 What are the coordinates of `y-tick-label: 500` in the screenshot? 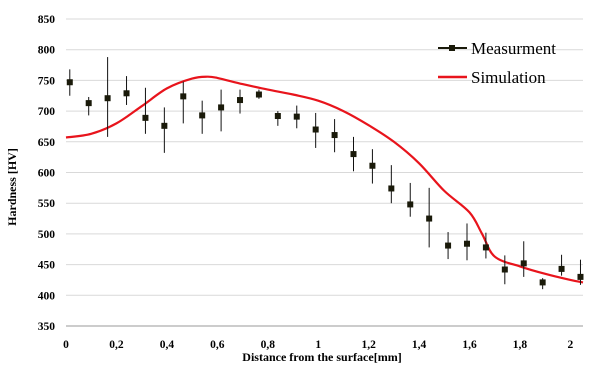 It's located at (47, 235).